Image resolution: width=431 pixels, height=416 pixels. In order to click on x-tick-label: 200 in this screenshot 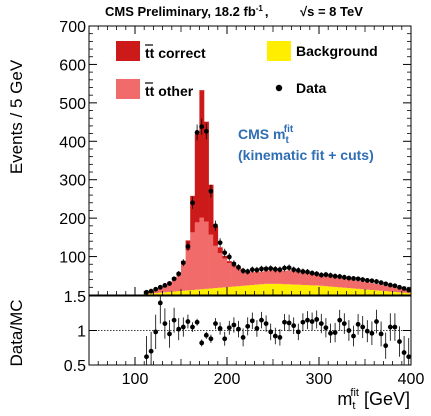, I will do `click(227, 379)`.